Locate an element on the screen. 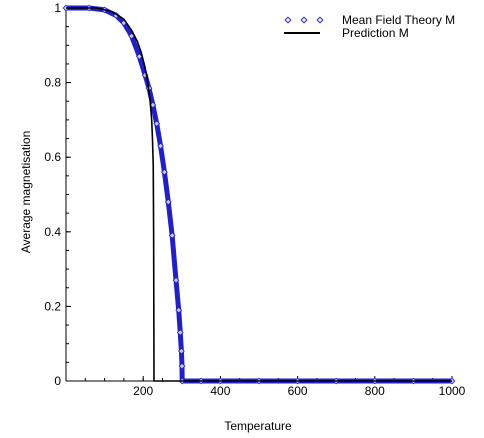 This screenshot has width=484, height=438. legend-marker-mean-field is located at coordinates (304, 20).